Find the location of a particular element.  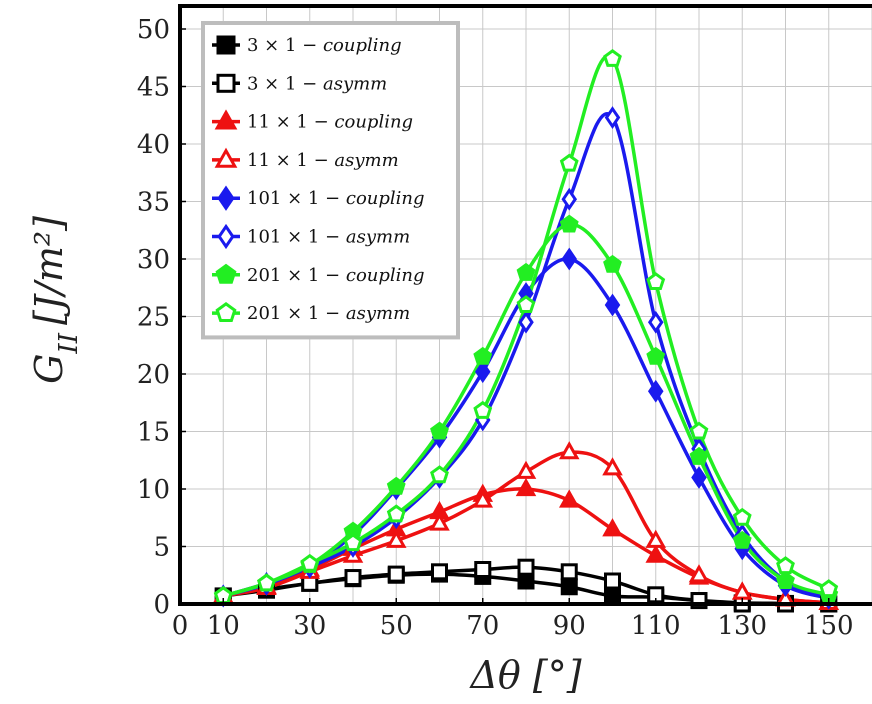

legend-entry: 3 × 1 − coupling is located at coordinates (324, 45).